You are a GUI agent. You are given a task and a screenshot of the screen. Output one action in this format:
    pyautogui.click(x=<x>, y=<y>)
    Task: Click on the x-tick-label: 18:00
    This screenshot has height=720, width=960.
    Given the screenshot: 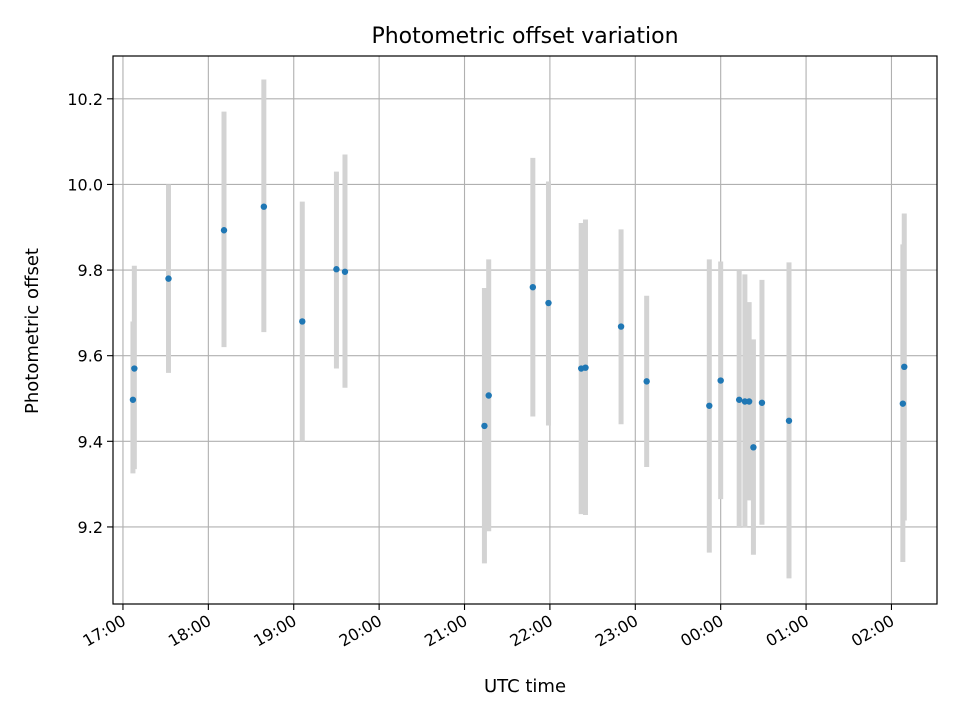 What is the action you would take?
    pyautogui.click(x=189, y=631)
    